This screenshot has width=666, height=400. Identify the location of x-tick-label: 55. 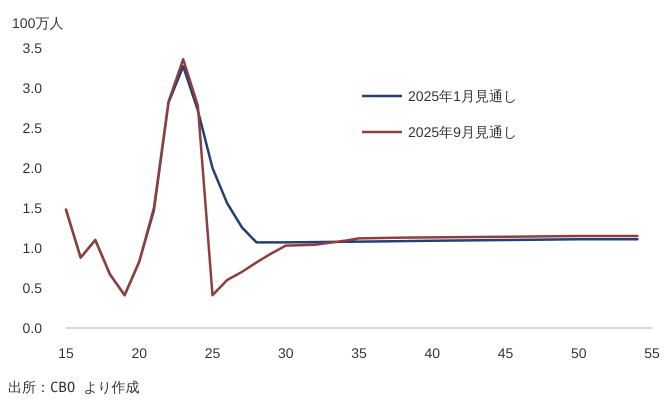
(652, 353).